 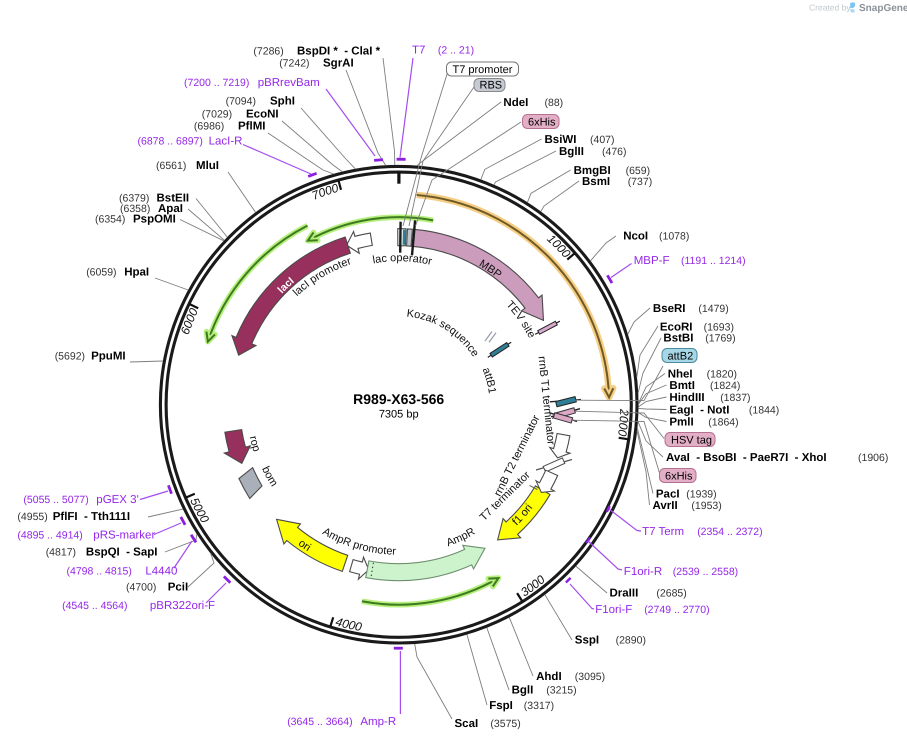 What do you see at coordinates (117, 500) in the screenshot?
I see `svg-text: pGEX 3'` at bounding box center [117, 500].